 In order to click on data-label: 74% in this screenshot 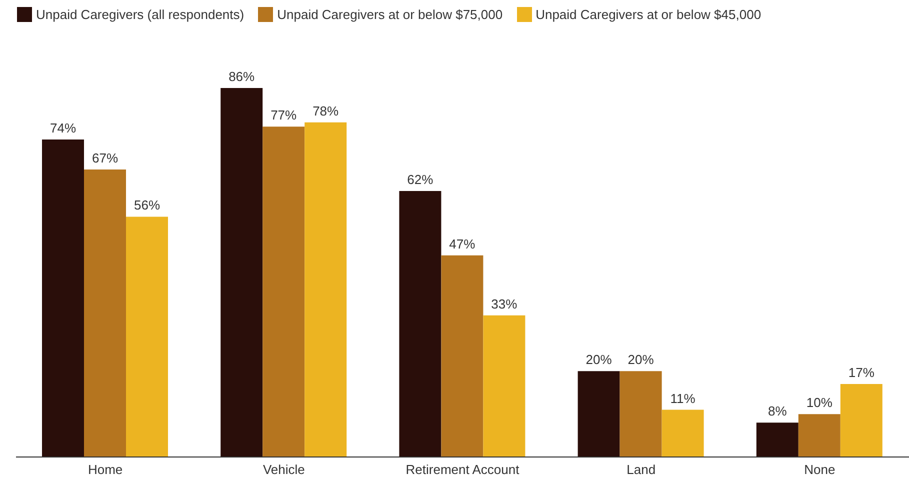, I will do `click(63, 128)`.